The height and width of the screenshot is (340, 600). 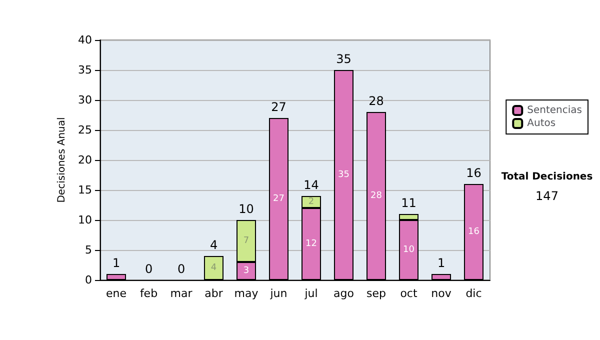 I want to click on total-label: 14, so click(x=311, y=185).